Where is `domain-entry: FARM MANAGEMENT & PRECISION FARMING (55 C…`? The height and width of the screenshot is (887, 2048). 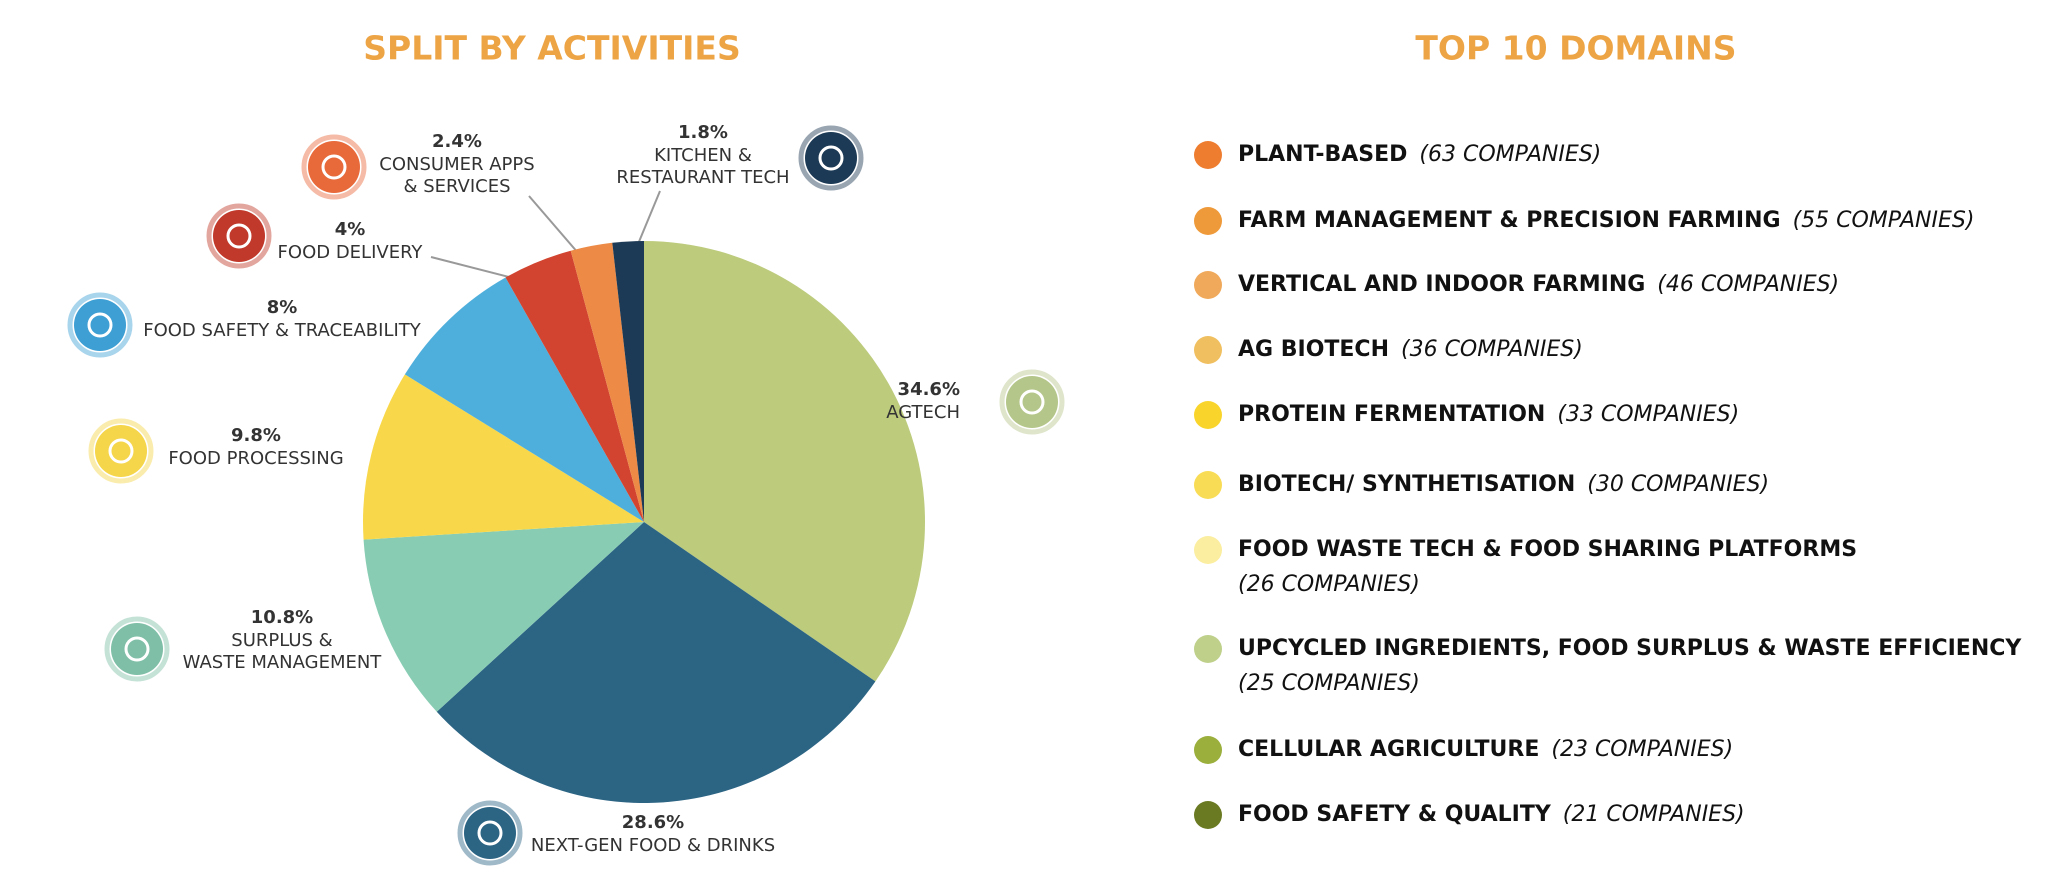 domain-entry: FARM MANAGEMENT & PRECISION FARMING (55 C… is located at coordinates (1606, 220).